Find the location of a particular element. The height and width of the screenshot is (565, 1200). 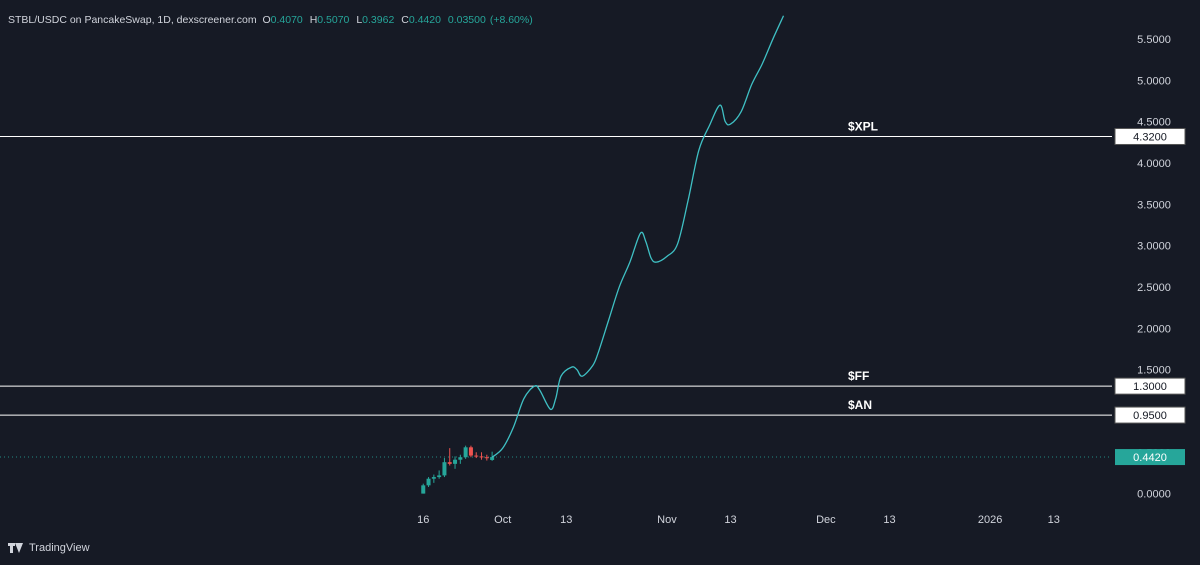

y-tick-label: 3.5000 is located at coordinates (1154, 205).